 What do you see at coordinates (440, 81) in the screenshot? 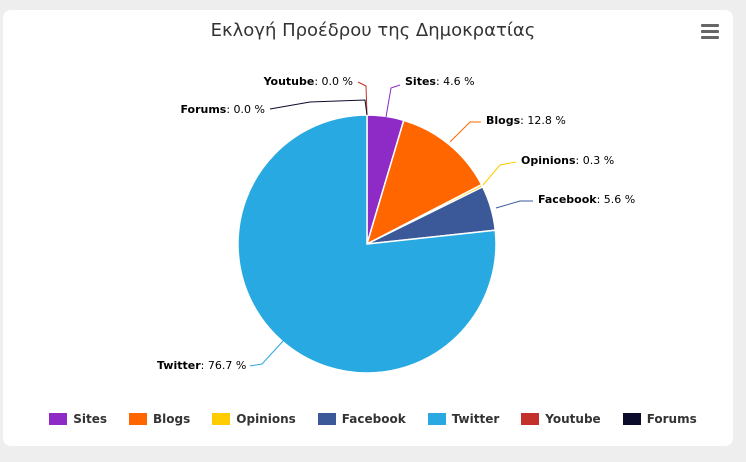
I see `data-label-sites: Sites: 4.6 %` at bounding box center [440, 81].